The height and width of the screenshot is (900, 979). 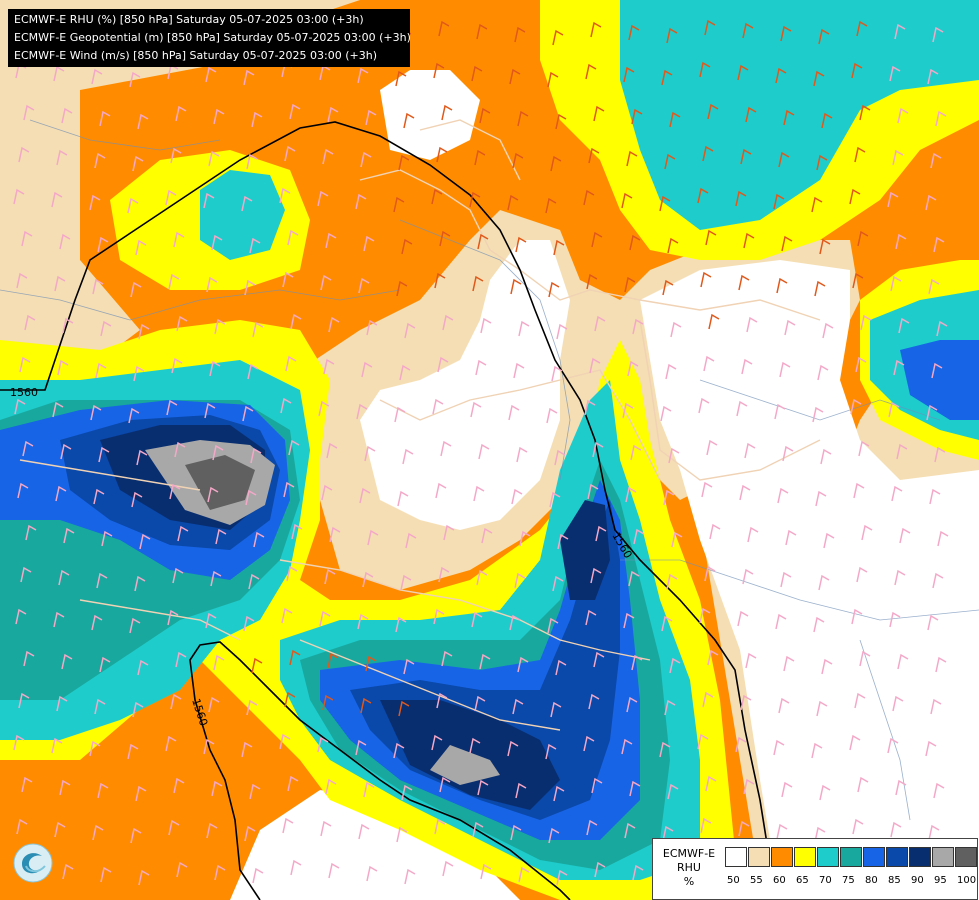 What do you see at coordinates (375, 845) in the screenshot?
I see `rhu-band-50-white-southwest` at bounding box center [375, 845].